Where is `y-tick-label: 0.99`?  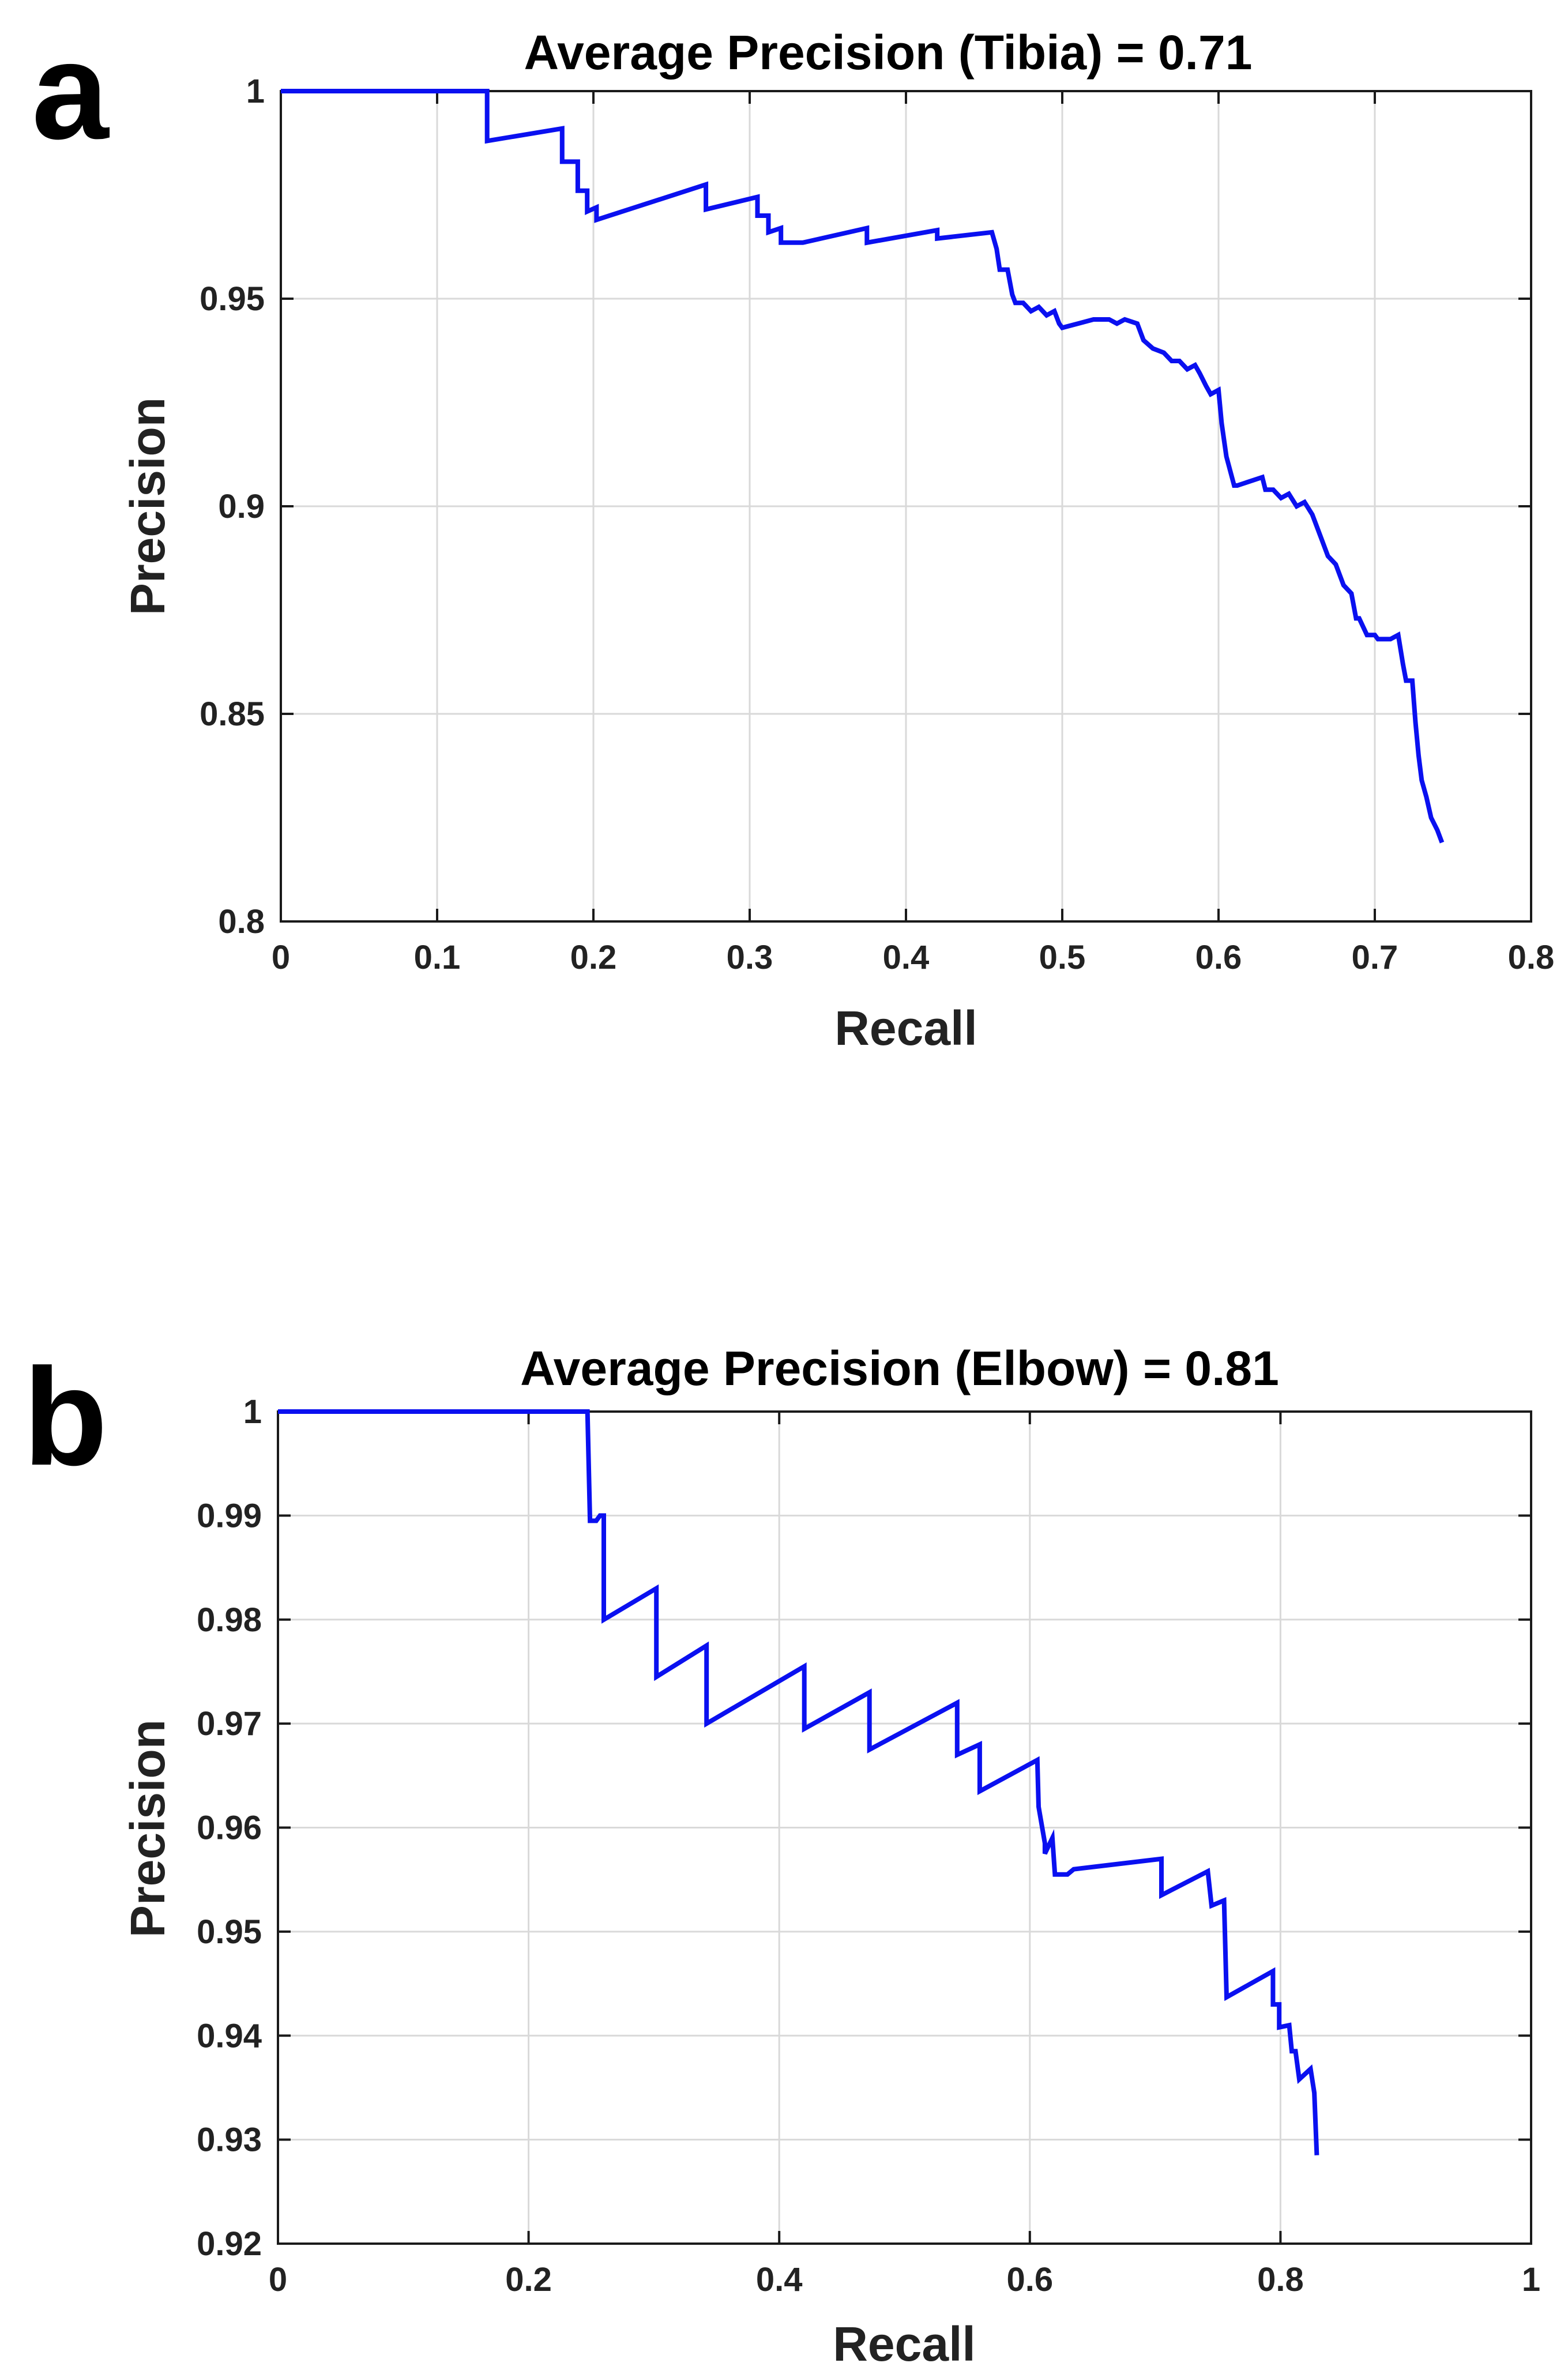
y-tick-label: 0.99 is located at coordinates (230, 1515).